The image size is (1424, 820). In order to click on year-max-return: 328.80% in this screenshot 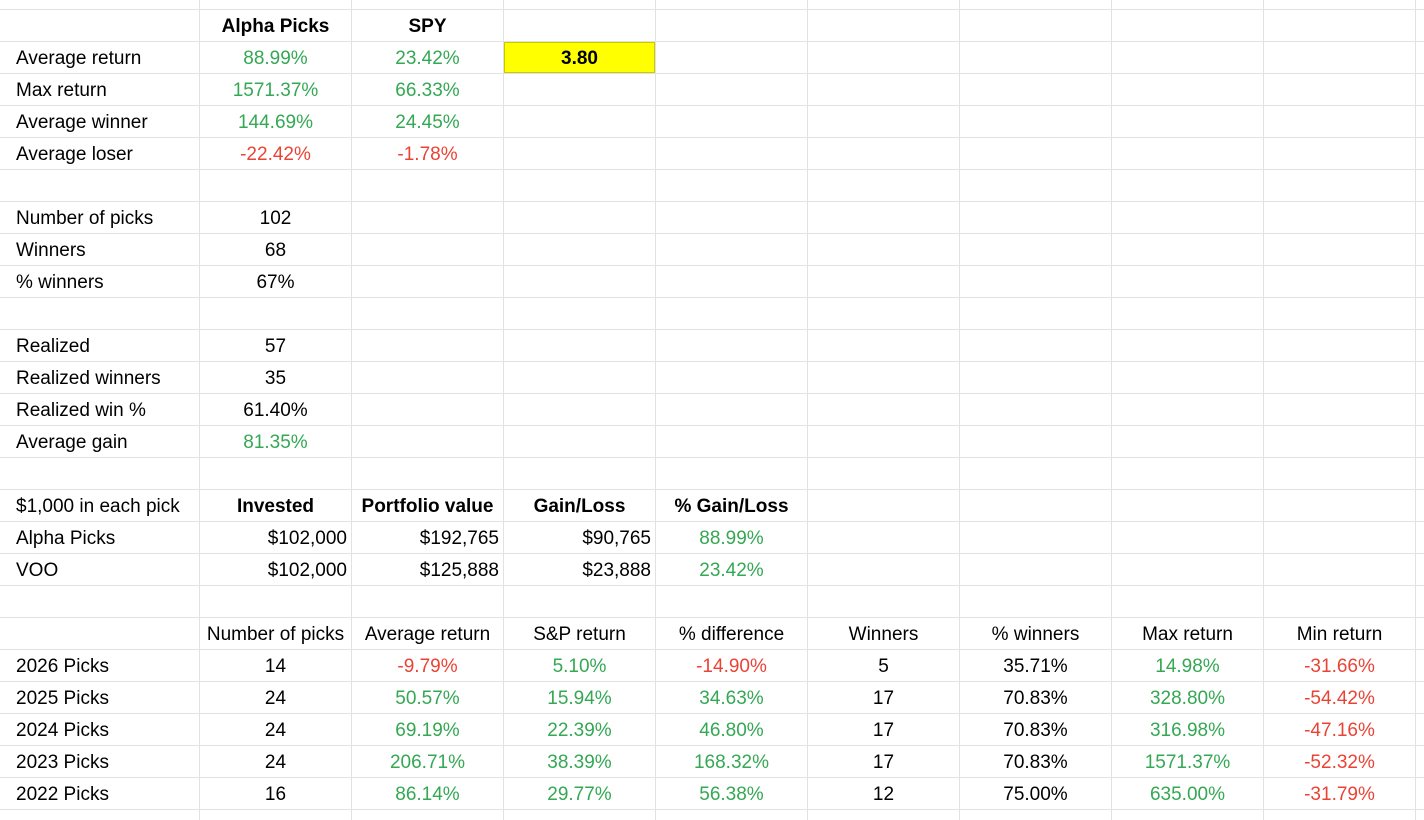, I will do `click(1187, 698)`.